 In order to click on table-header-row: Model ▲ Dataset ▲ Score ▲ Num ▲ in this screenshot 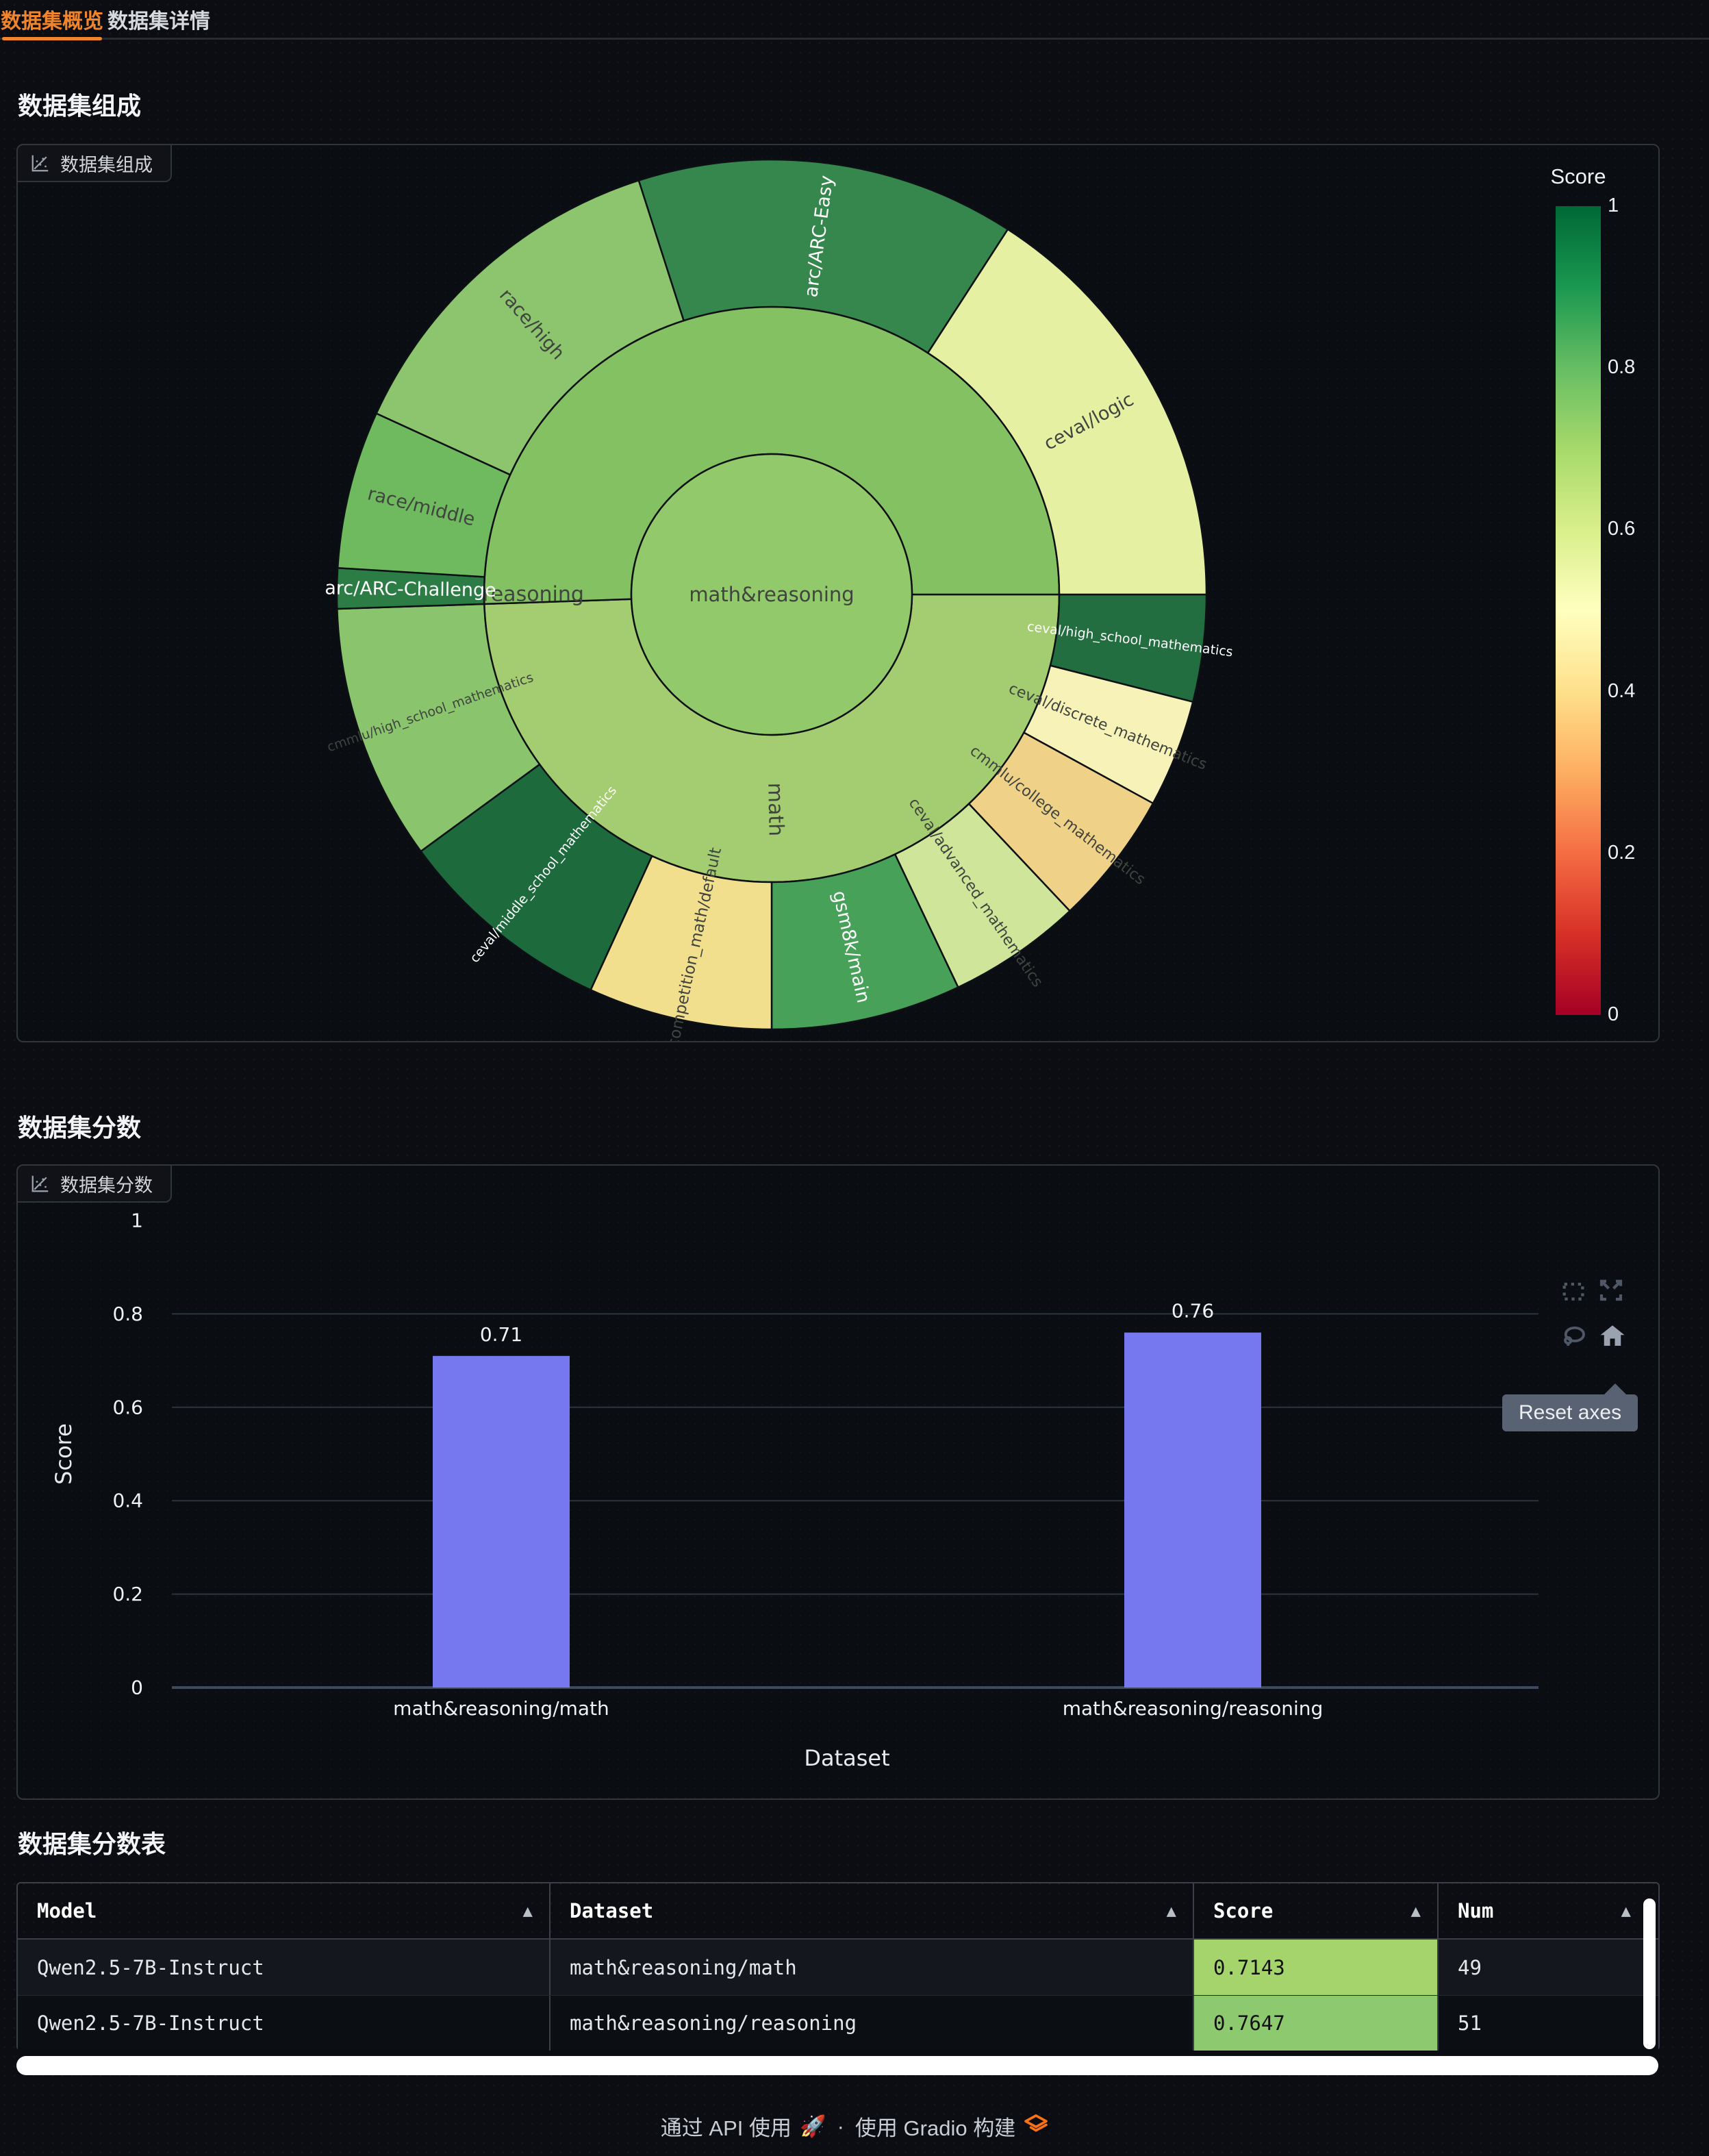, I will do `click(838, 1911)`.